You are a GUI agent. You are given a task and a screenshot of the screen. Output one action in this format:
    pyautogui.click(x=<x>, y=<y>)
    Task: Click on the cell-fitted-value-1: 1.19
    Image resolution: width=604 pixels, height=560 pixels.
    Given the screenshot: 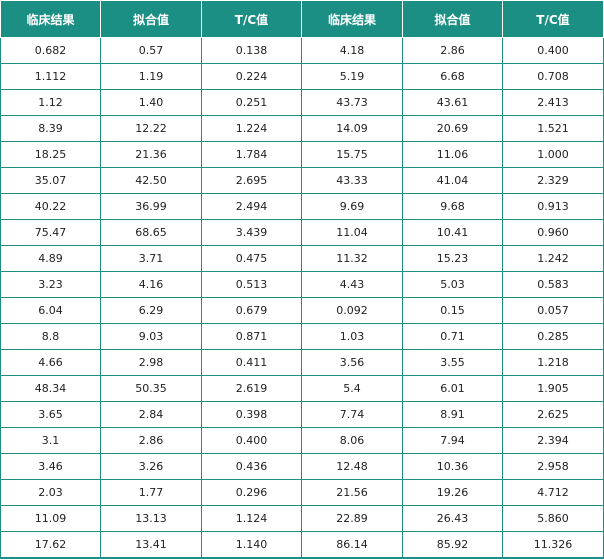 What is the action you would take?
    pyautogui.click(x=151, y=76)
    